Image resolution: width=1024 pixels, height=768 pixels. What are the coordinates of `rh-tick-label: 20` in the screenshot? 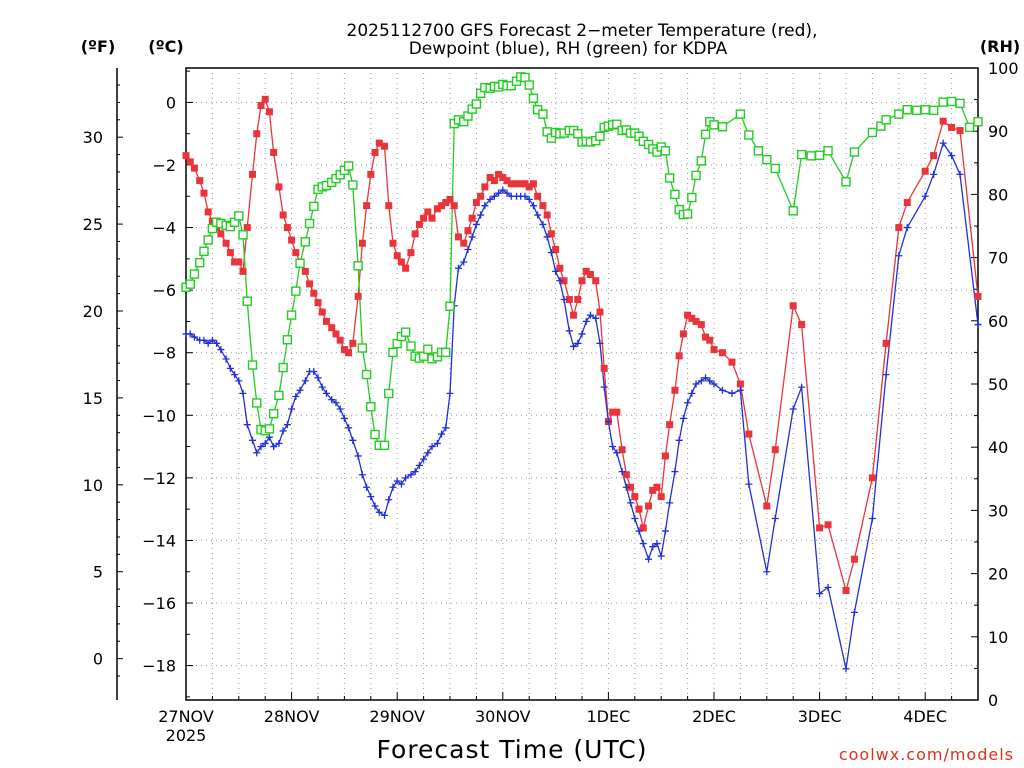 It's located at (998, 574).